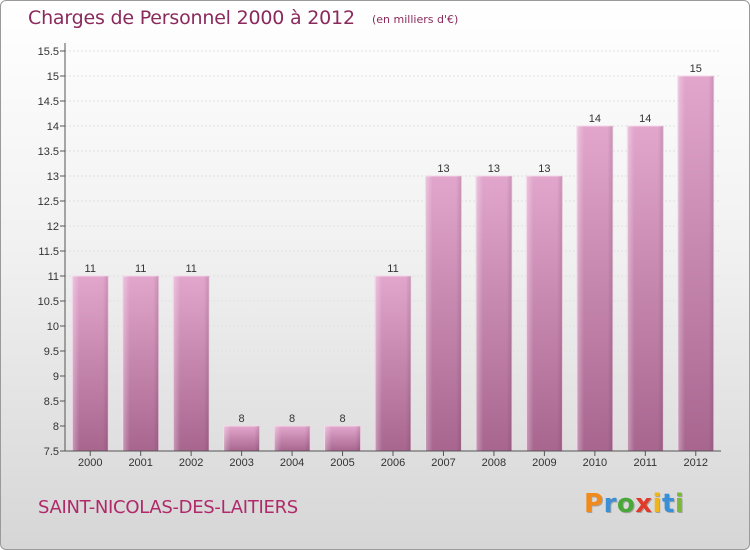  I want to click on x-tick-label: 2007, so click(443, 463).